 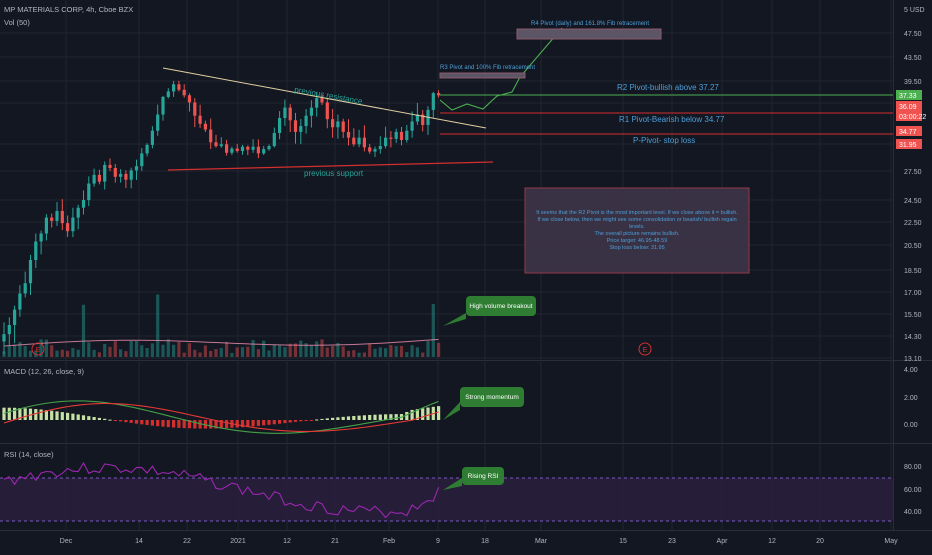 I want to click on r4-target-box, so click(x=589, y=34).